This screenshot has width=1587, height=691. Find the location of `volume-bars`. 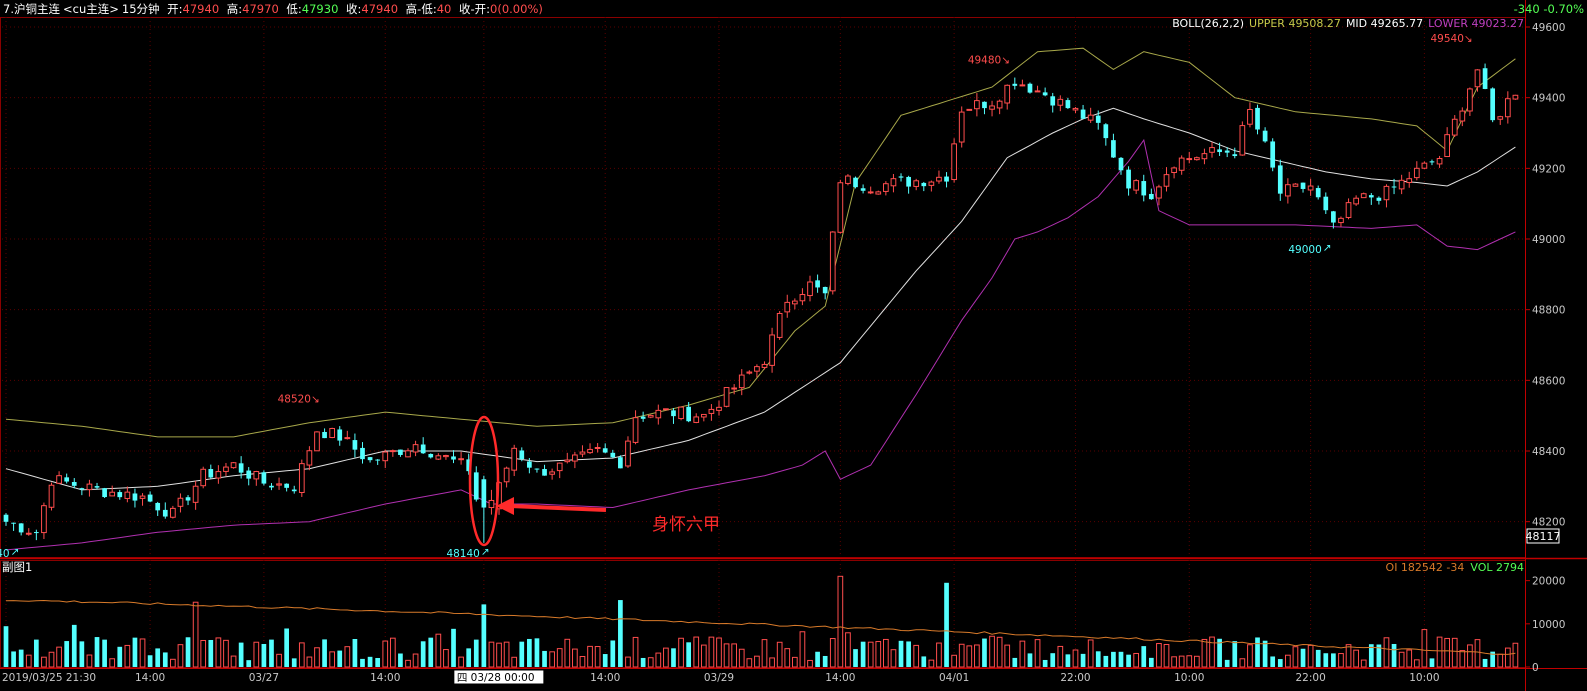

volume-bars is located at coordinates (761, 621).